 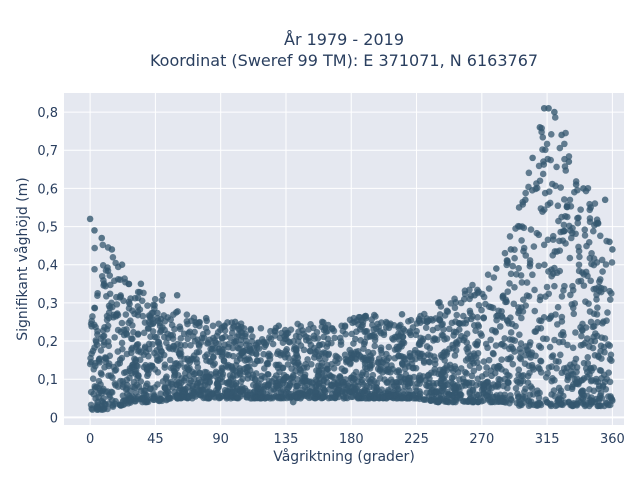 What do you see at coordinates (47, 342) in the screenshot?
I see `y-tick-label: 0,2` at bounding box center [47, 342].